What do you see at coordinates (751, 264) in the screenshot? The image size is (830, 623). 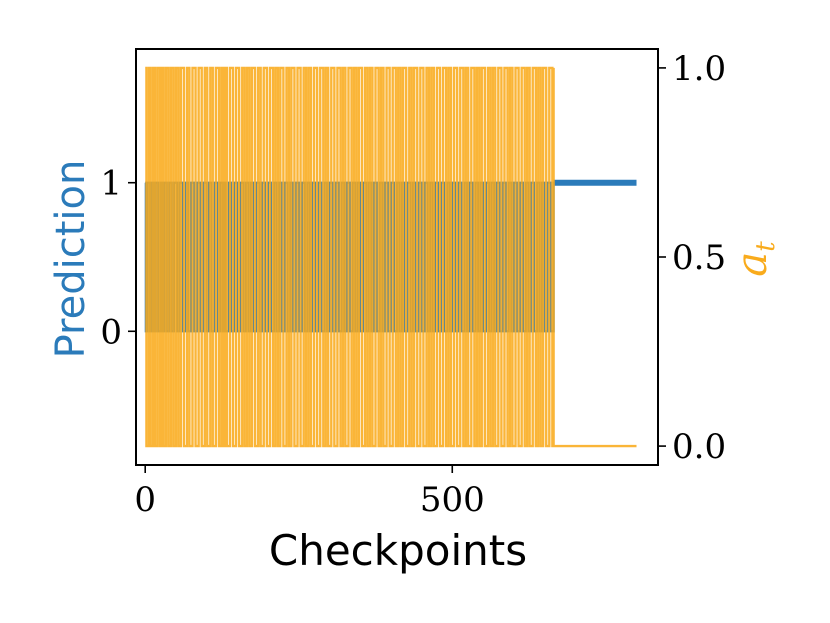 I see `right-axis-title-a: a` at bounding box center [751, 264].